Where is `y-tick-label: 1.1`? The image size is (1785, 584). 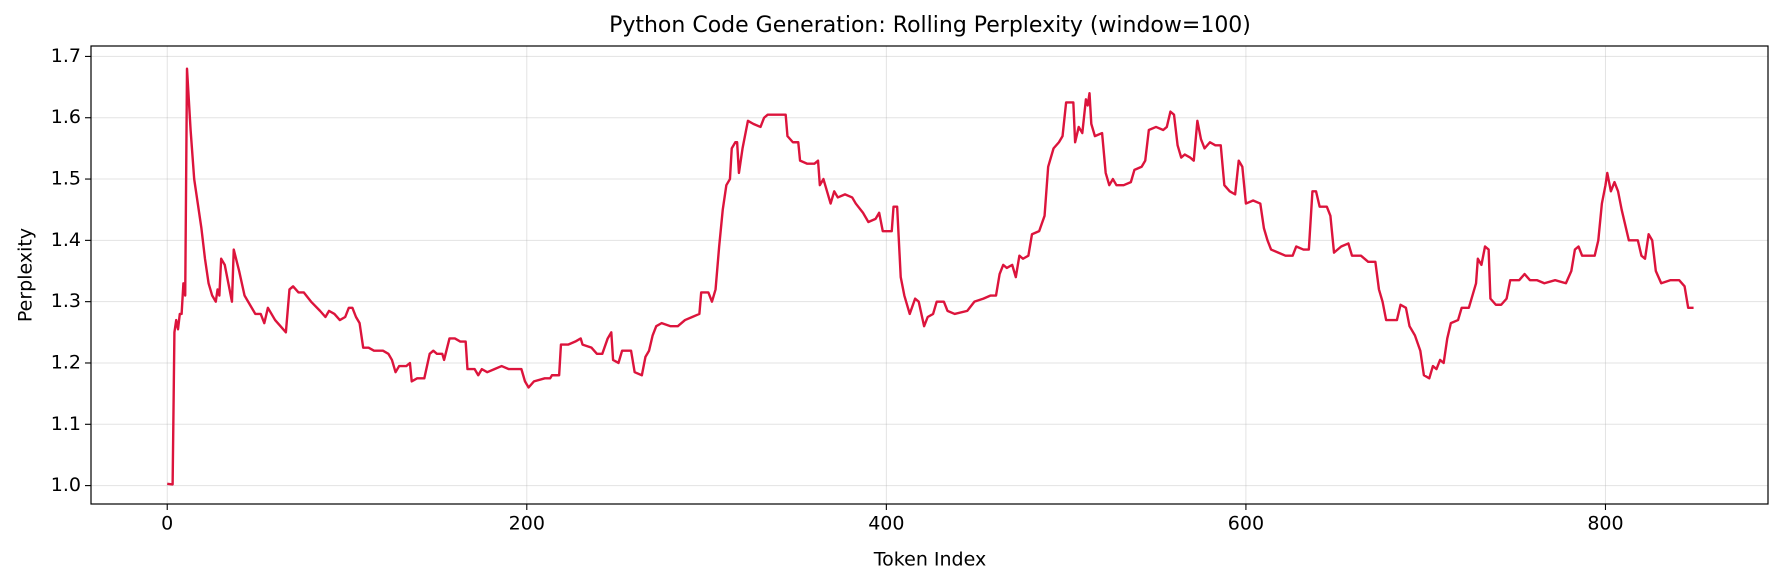 y-tick-label: 1.1 is located at coordinates (66, 424).